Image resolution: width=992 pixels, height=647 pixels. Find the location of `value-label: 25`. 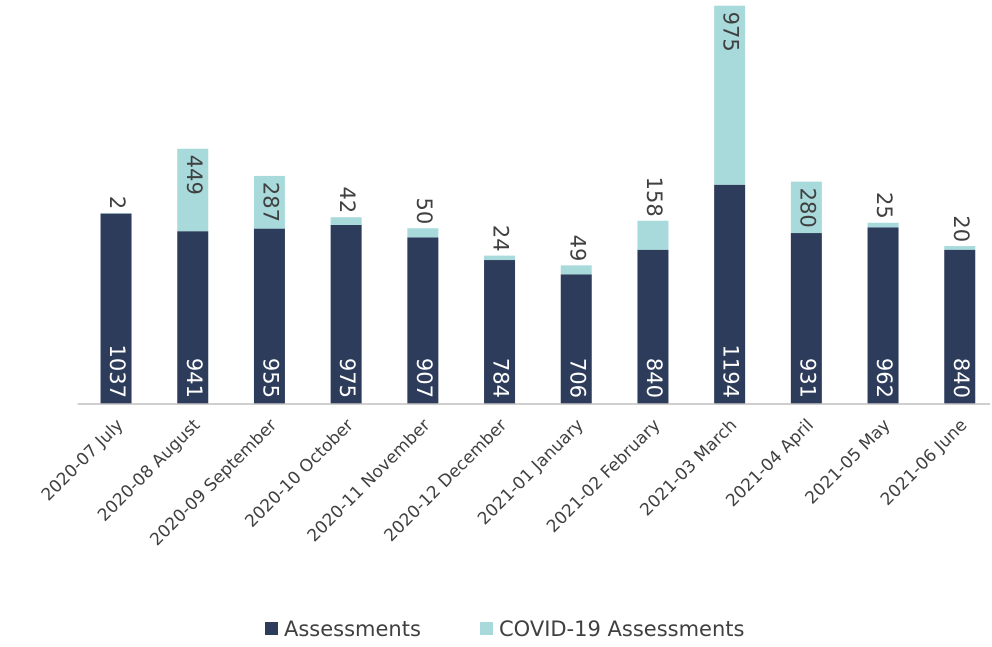

value-label: 25 is located at coordinates (884, 205).